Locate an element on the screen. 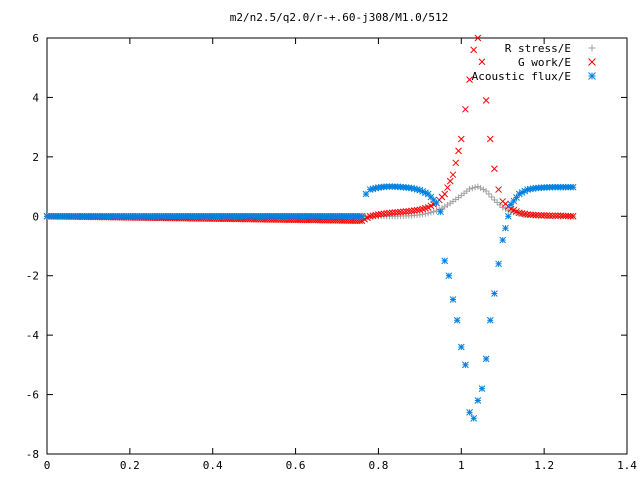 The width and height of the screenshot is (640, 480). chart-title: m2/n2.5/q2.0/r-+.60-j308/M1.0/512 is located at coordinates (339, 17).